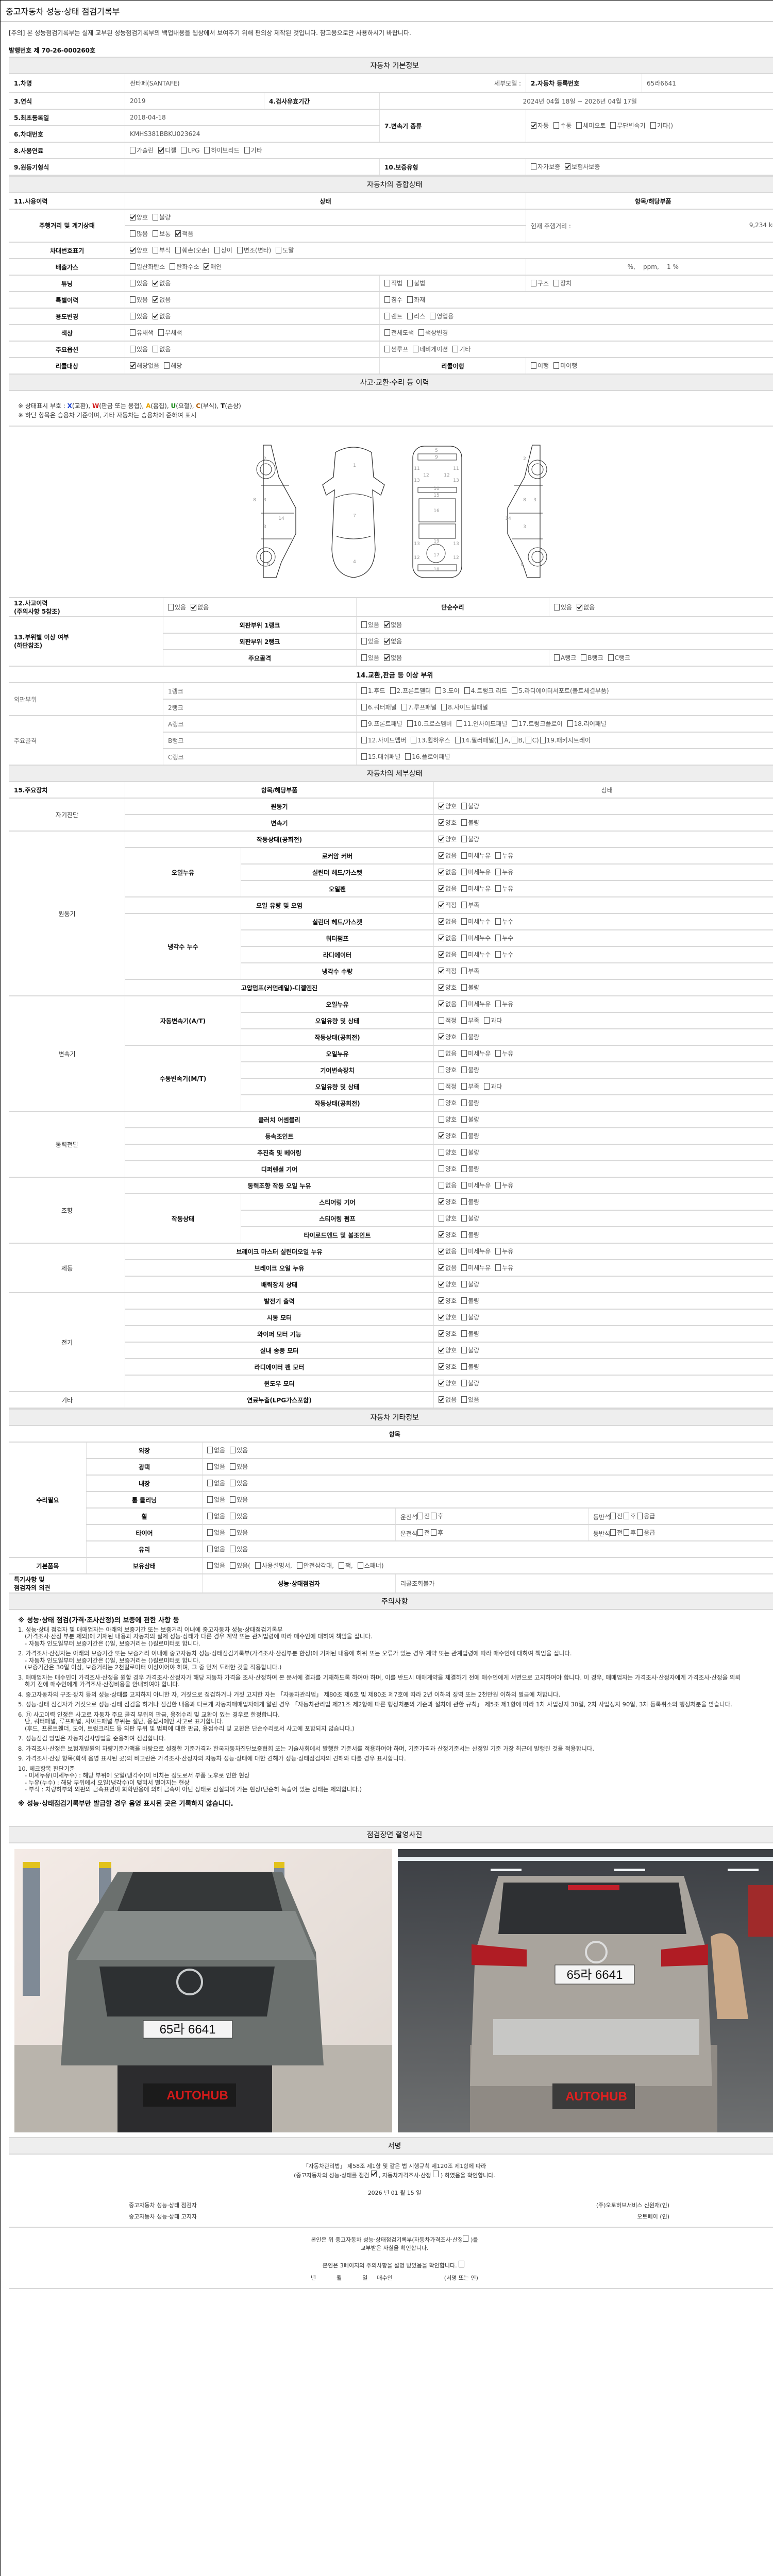 This screenshot has width=773, height=2576. What do you see at coordinates (379, 707) in the screenshot?
I see `checkbox-option: 6.쿼터패널` at bounding box center [379, 707].